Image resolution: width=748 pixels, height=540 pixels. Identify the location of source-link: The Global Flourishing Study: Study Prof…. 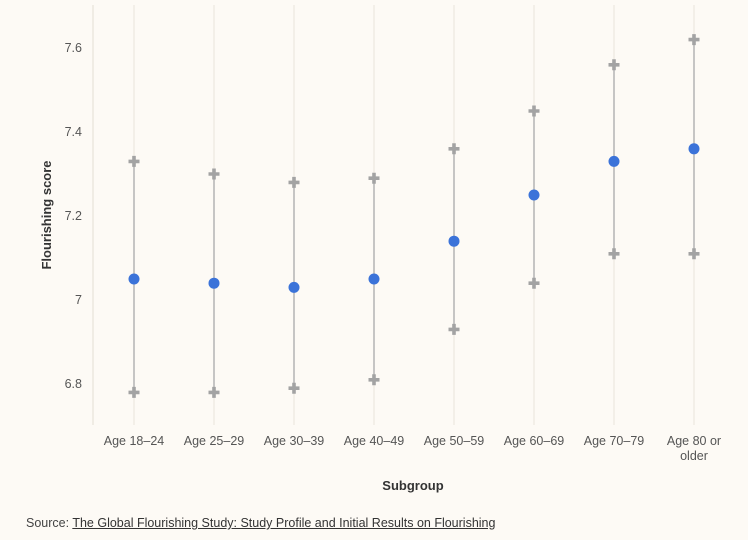
(284, 523).